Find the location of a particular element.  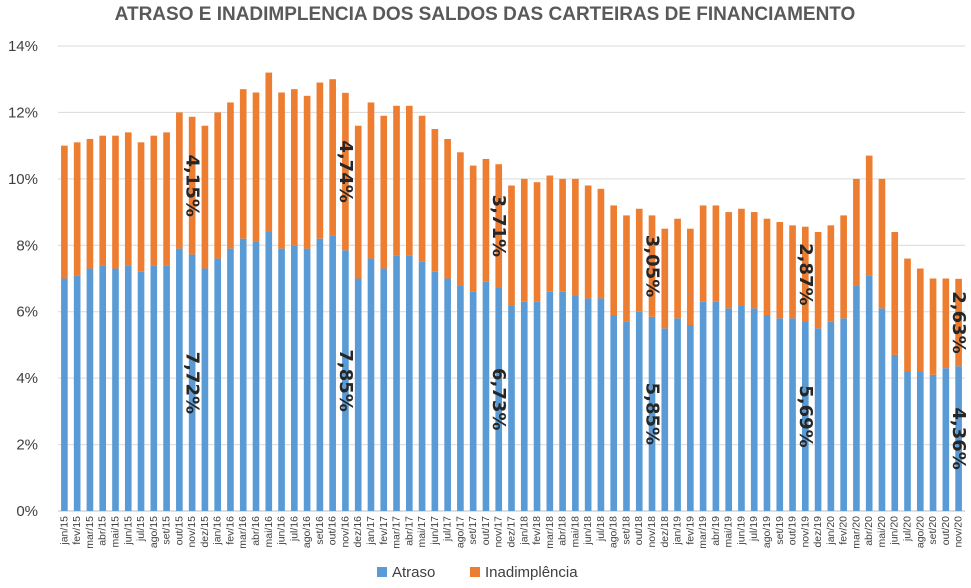

x-tick-label: ago/19 is located at coordinates (767, 532).